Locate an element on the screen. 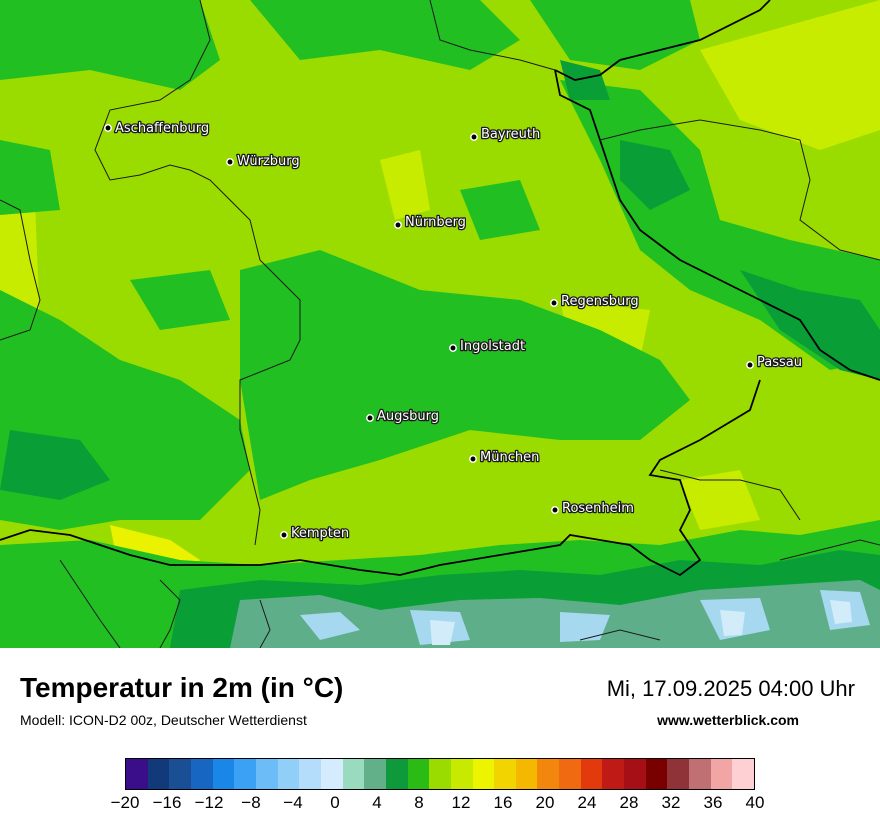 The height and width of the screenshot is (830, 880). colorbar-tick-label: 24 is located at coordinates (587, 802).